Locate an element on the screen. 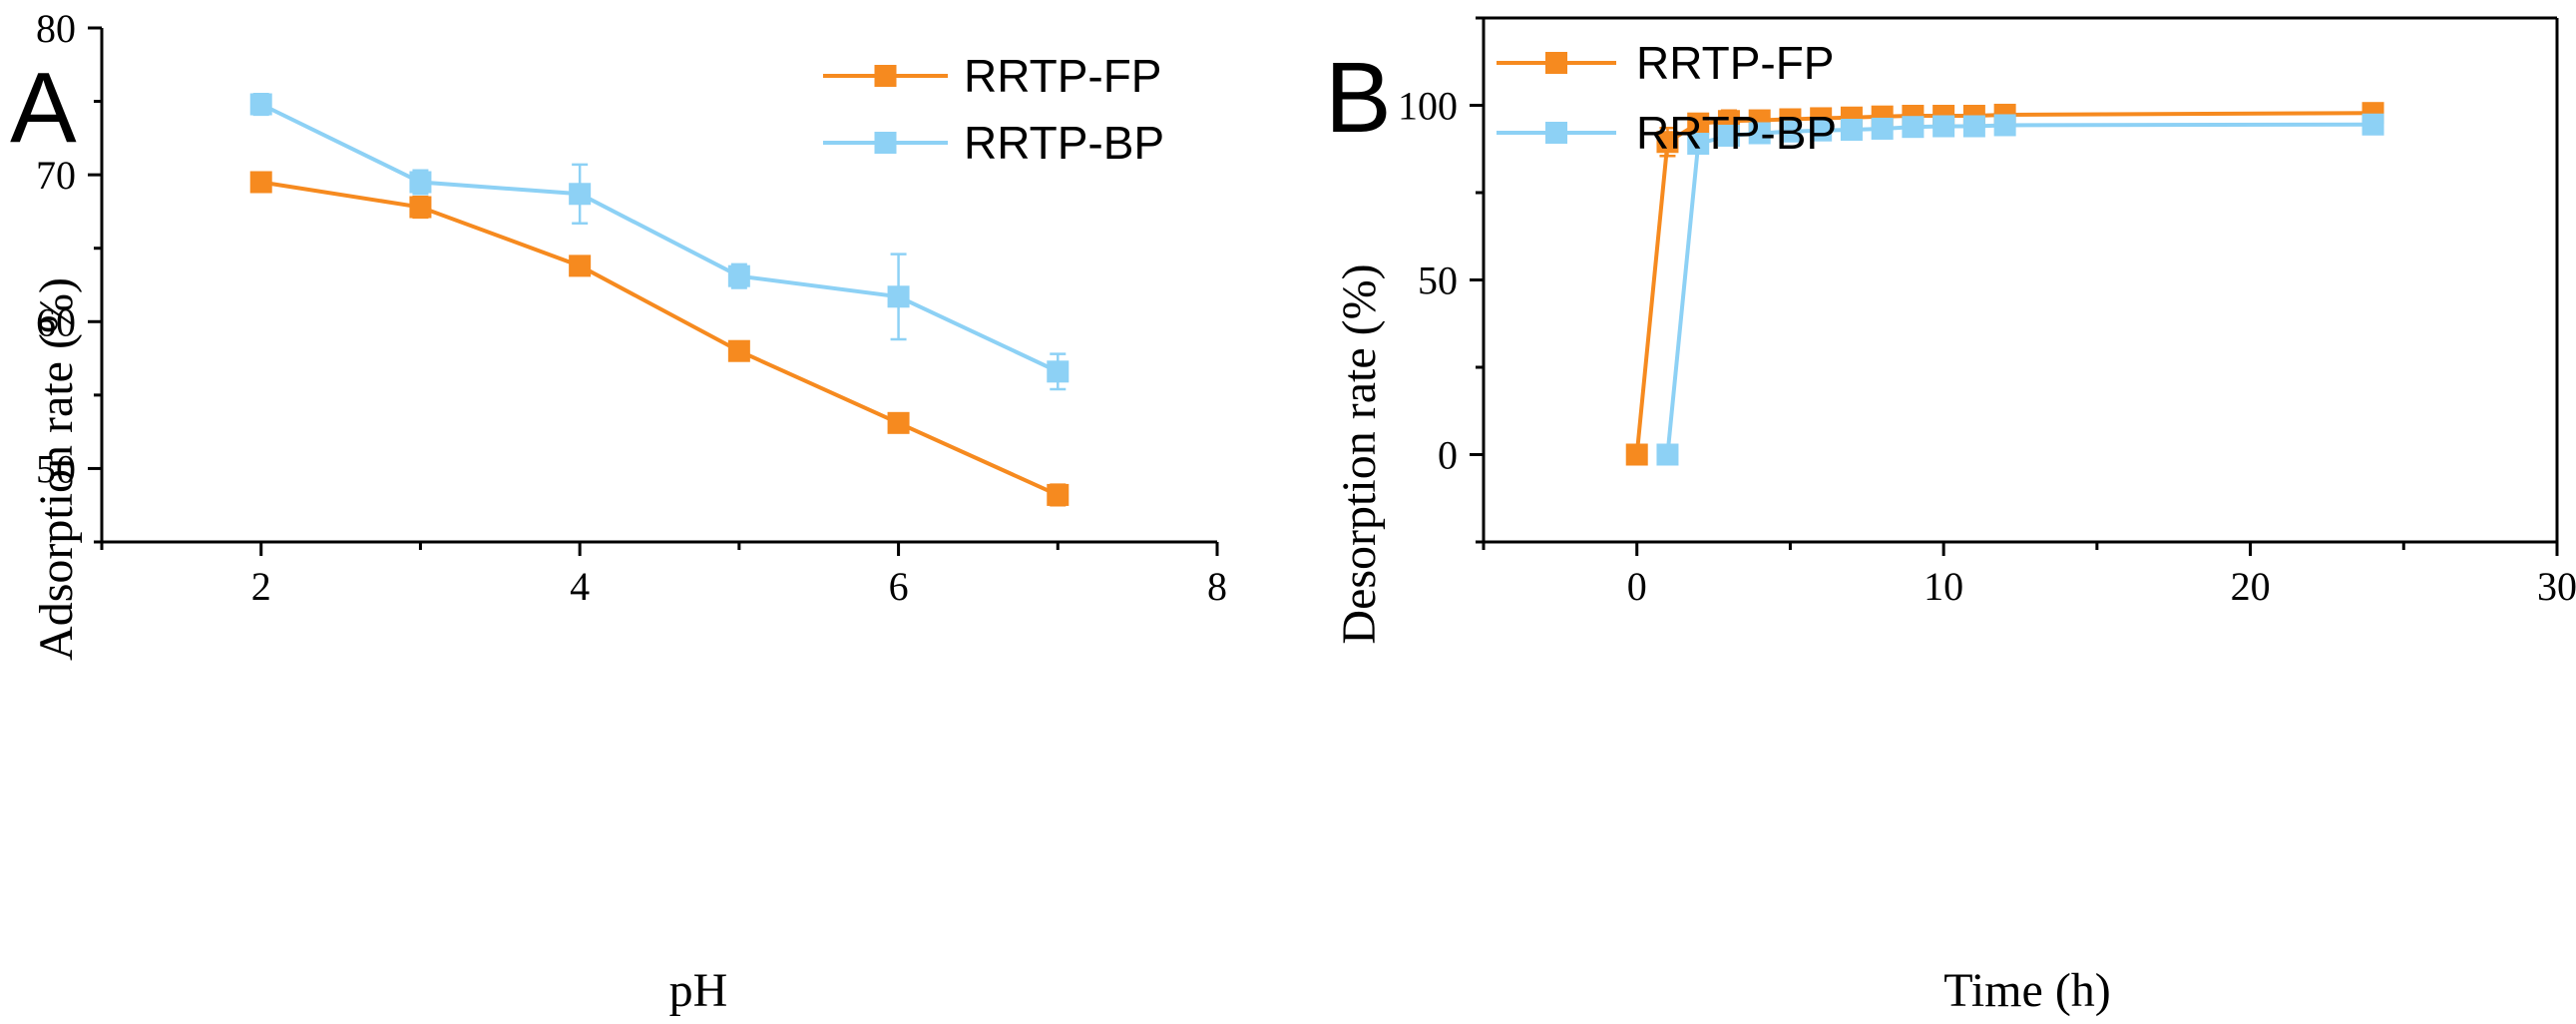 Image resolution: width=2576 pixels, height=1024 pixels. y-tick-label: 100 is located at coordinates (1428, 106).